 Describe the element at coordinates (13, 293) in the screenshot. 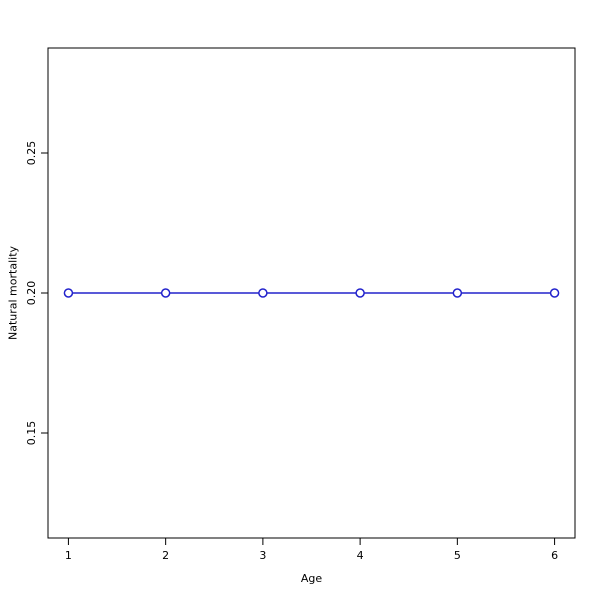

I see `y-axis-title: Natural mortality` at that location.